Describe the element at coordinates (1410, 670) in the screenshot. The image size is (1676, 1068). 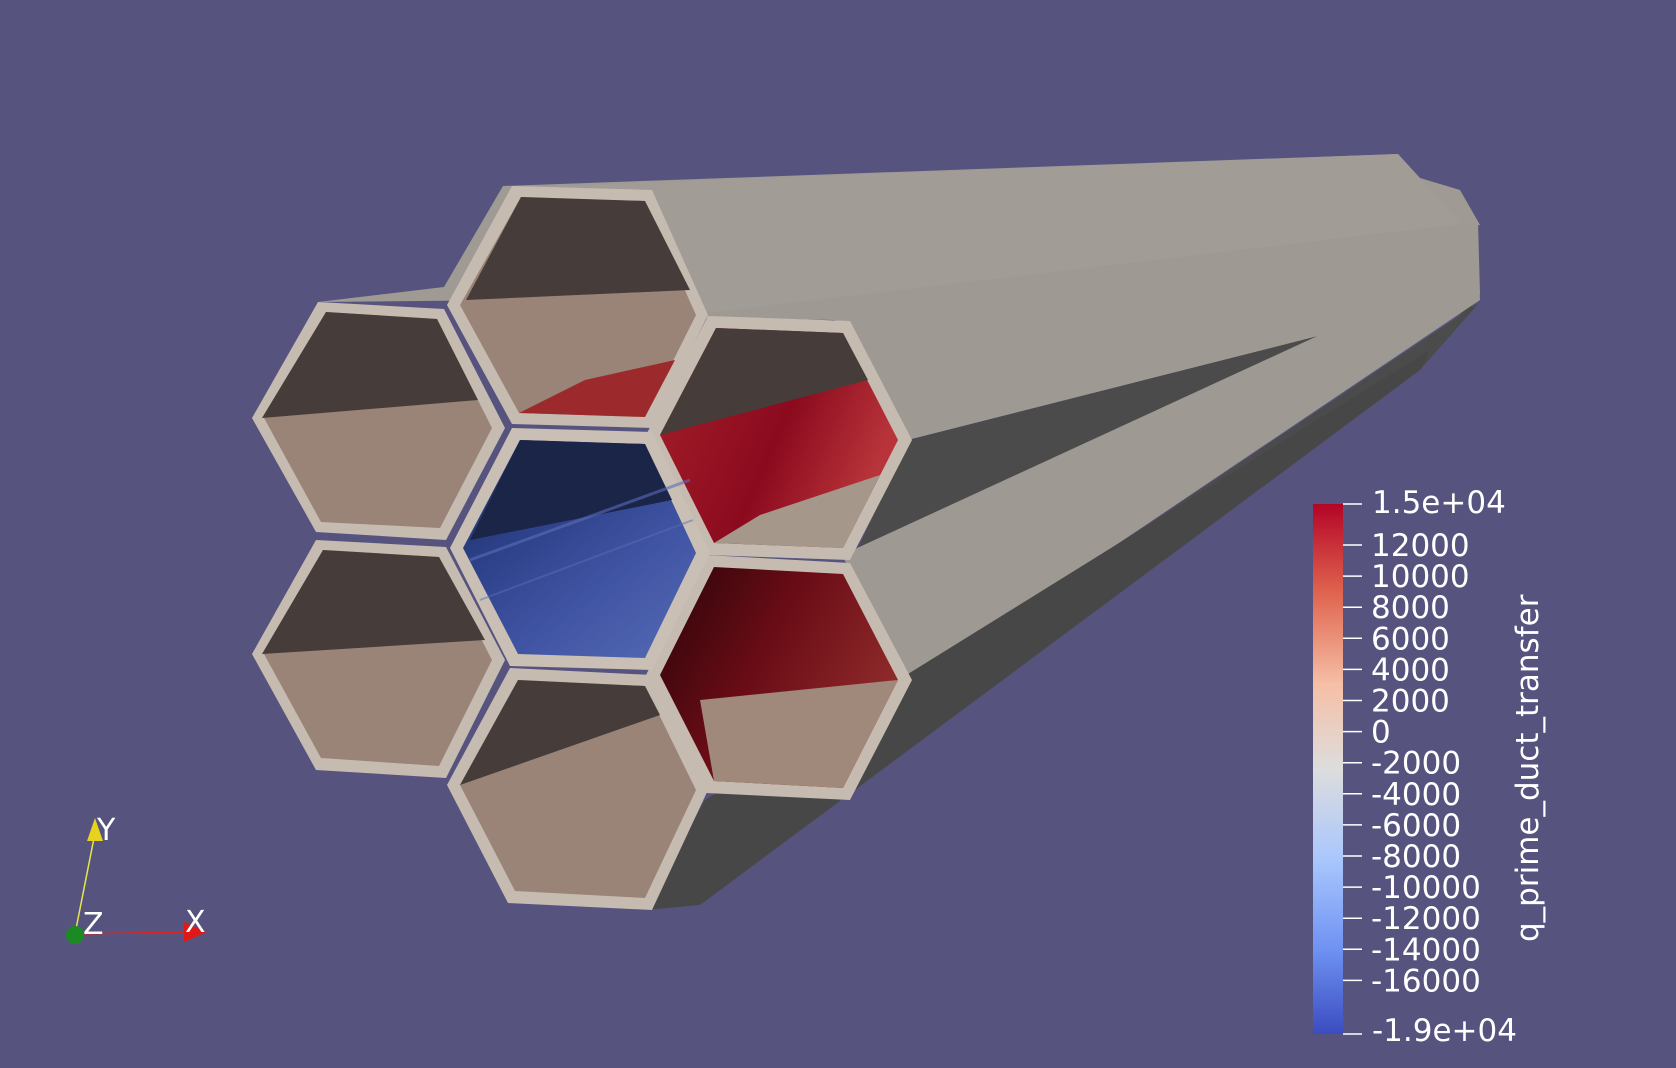
I see `scalar-bar-tick-label: 4000` at that location.